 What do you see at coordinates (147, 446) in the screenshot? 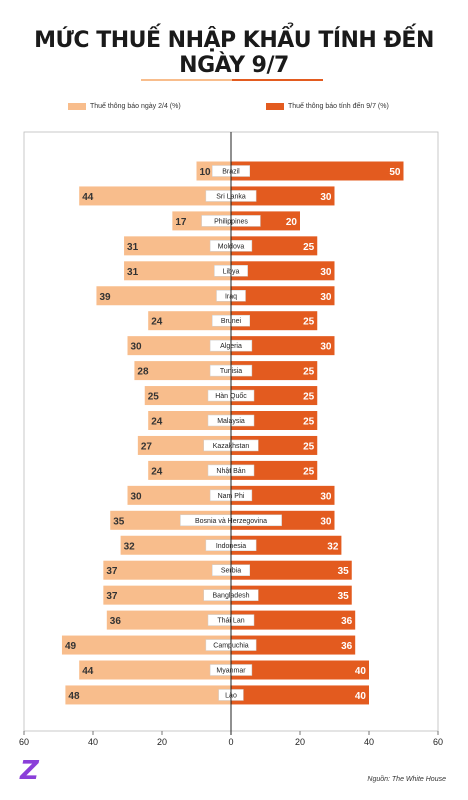
I see `value-label-left: 27` at bounding box center [147, 446].